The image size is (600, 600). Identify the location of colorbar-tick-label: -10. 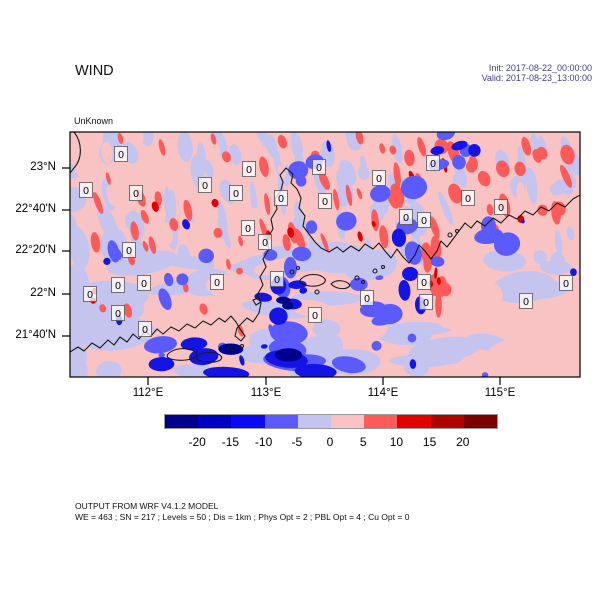
(263, 442).